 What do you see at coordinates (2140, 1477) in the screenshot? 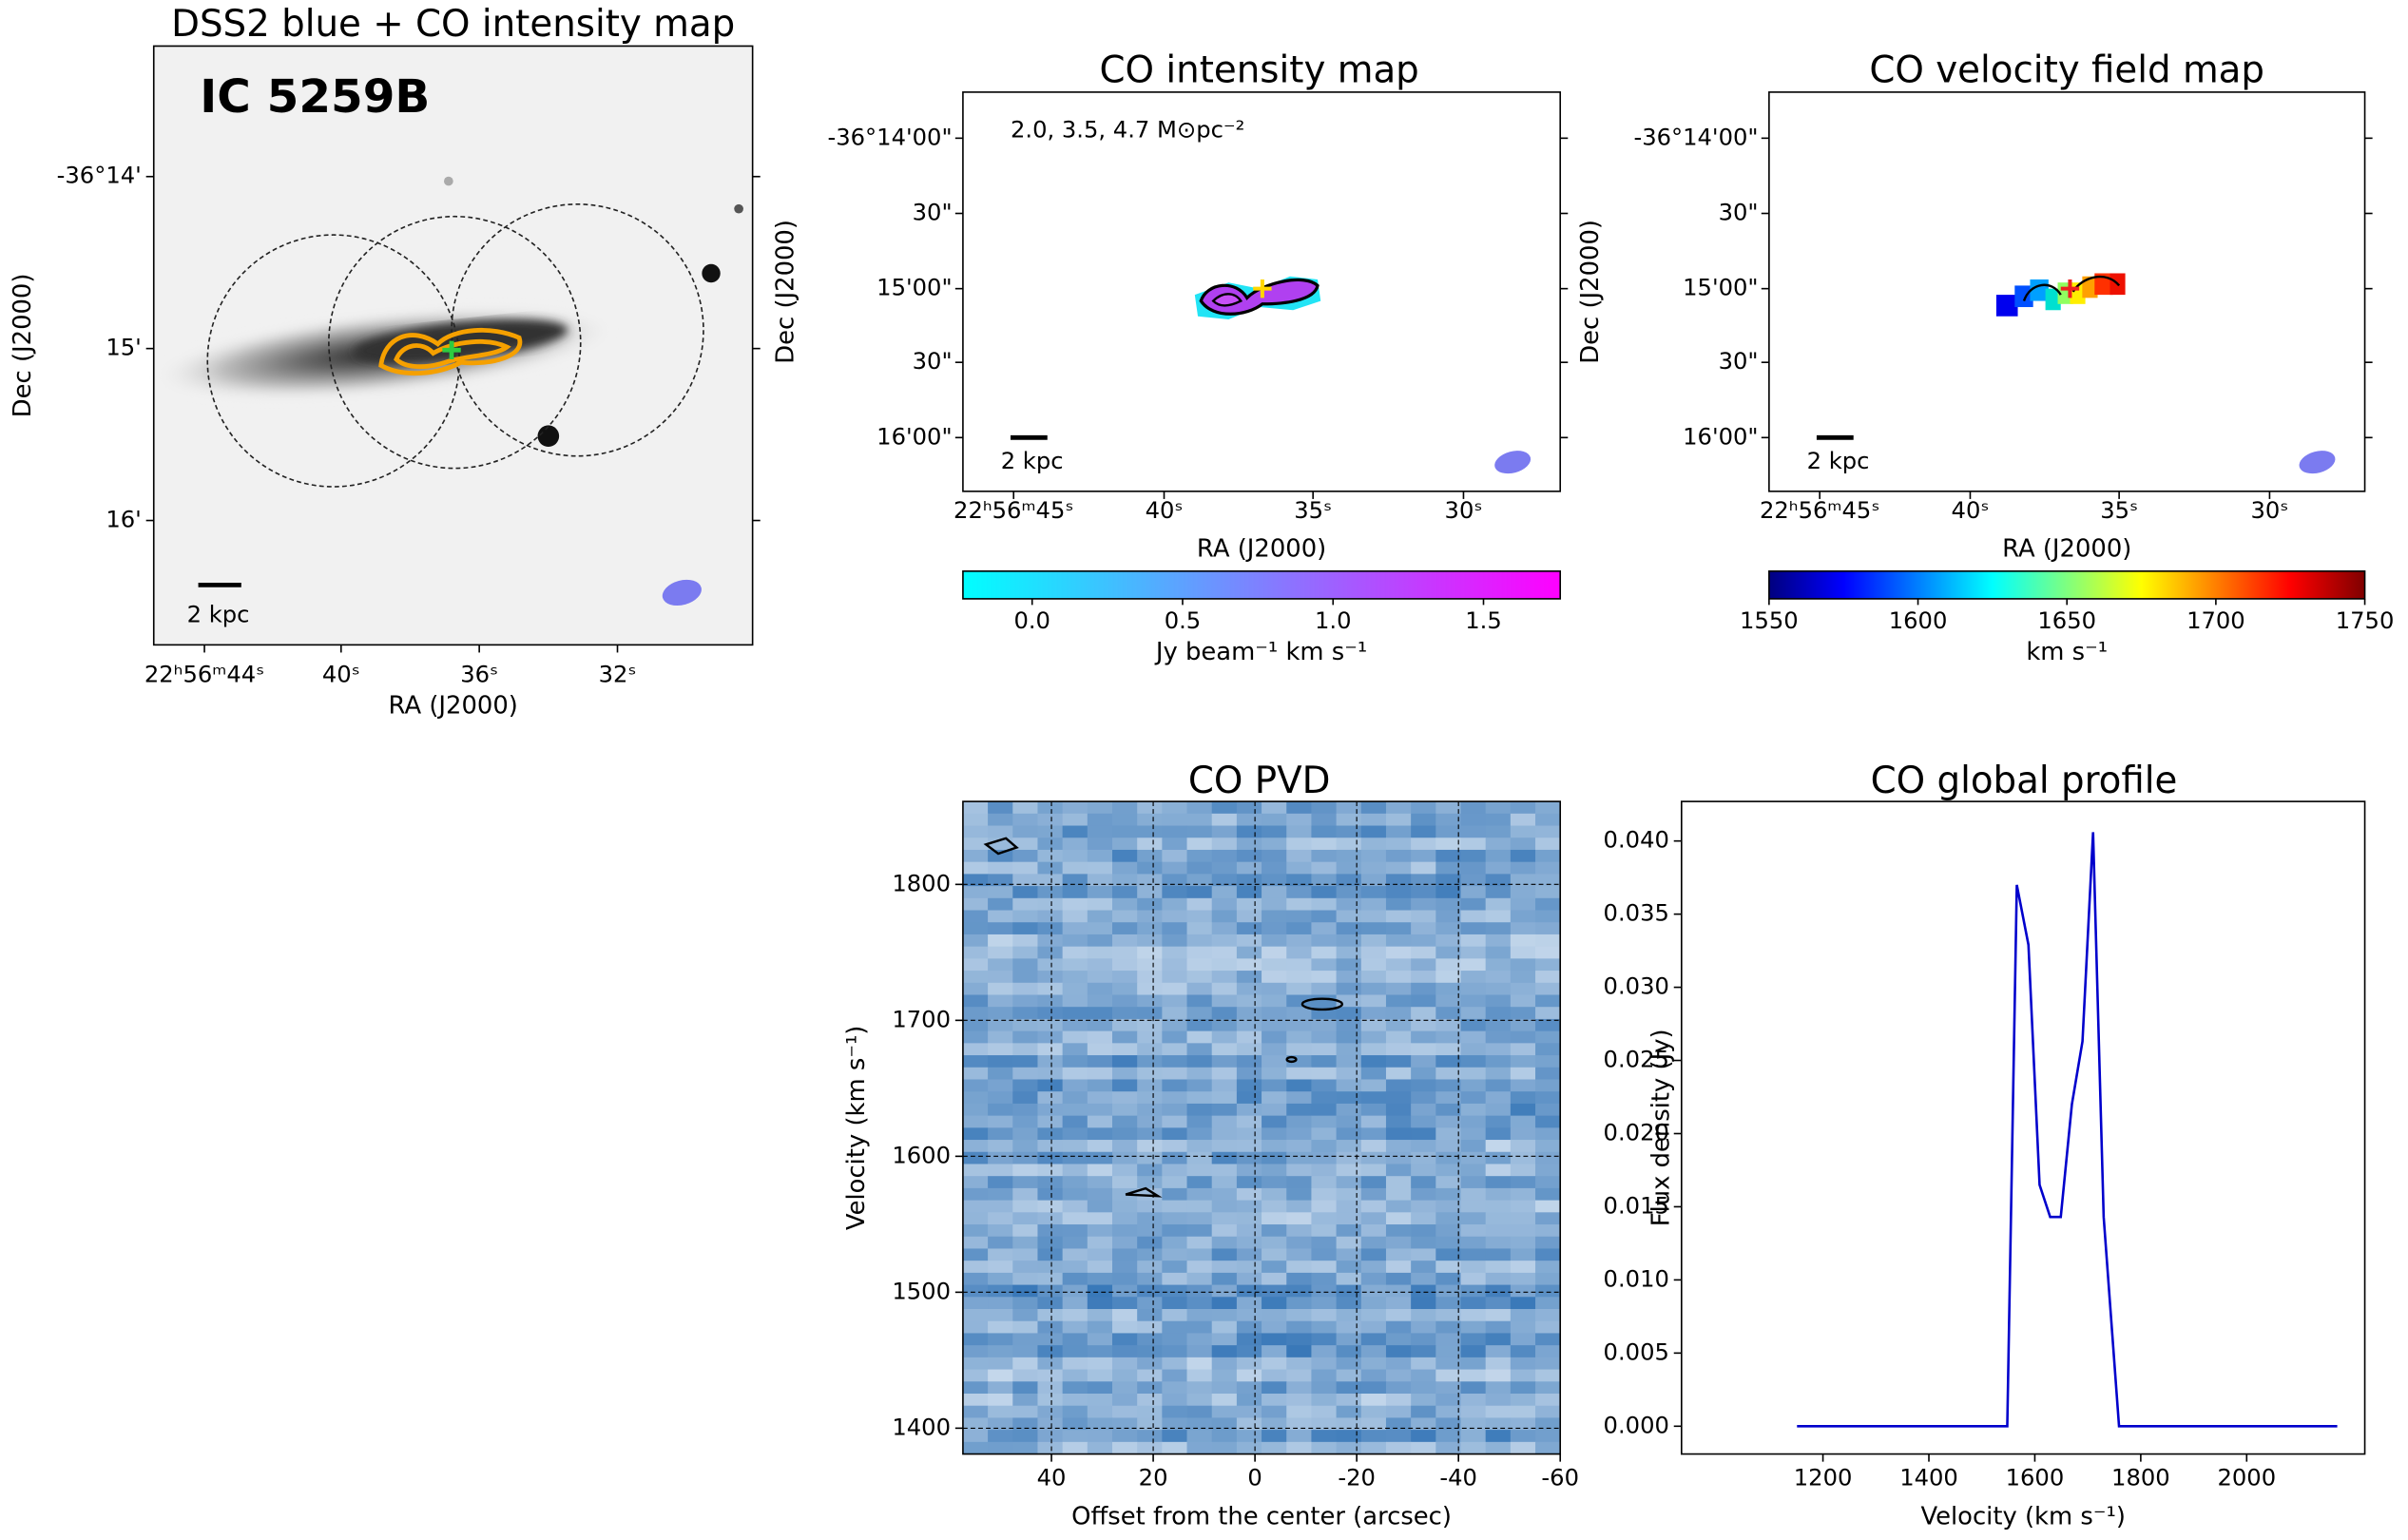
I see `x-tick-label: 1800` at bounding box center [2140, 1477].